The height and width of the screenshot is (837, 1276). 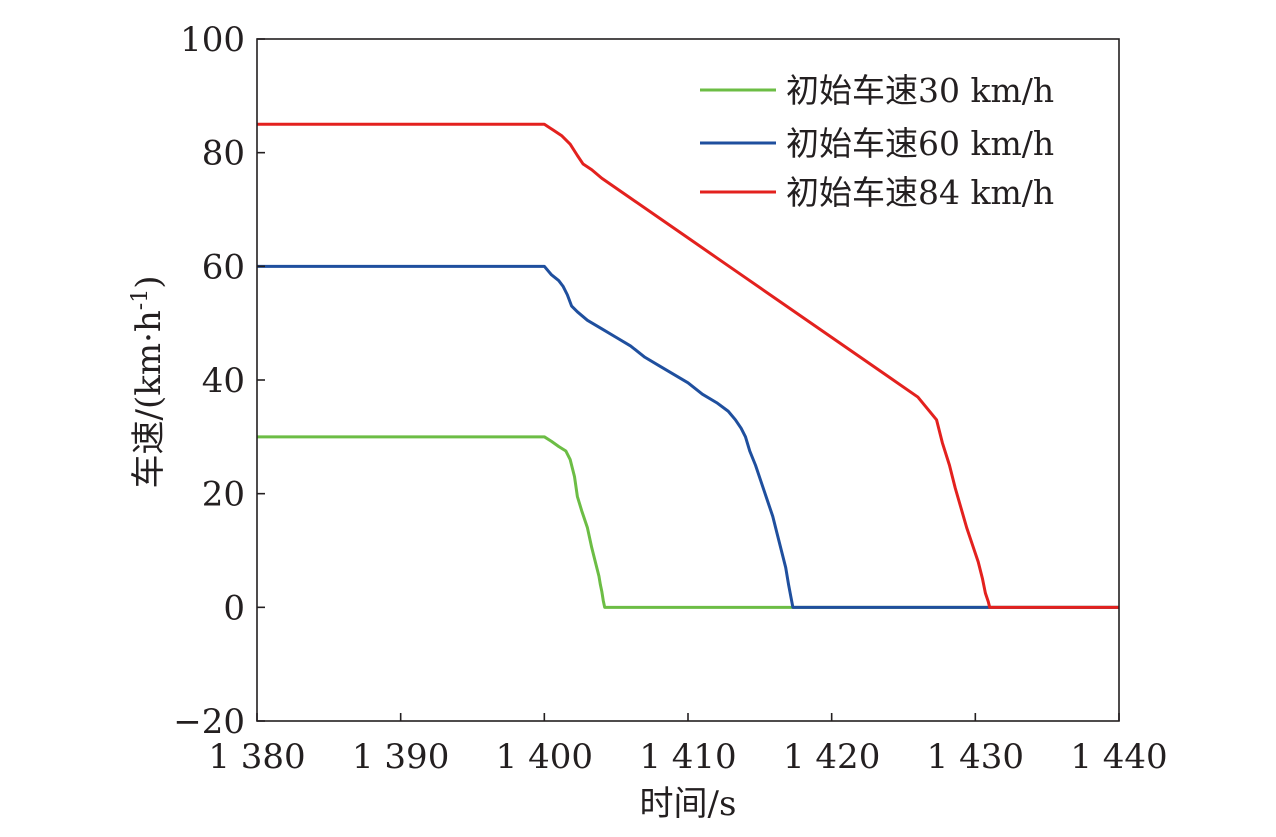 What do you see at coordinates (256, 757) in the screenshot?
I see `x-tick-label: 1 380` at bounding box center [256, 757].